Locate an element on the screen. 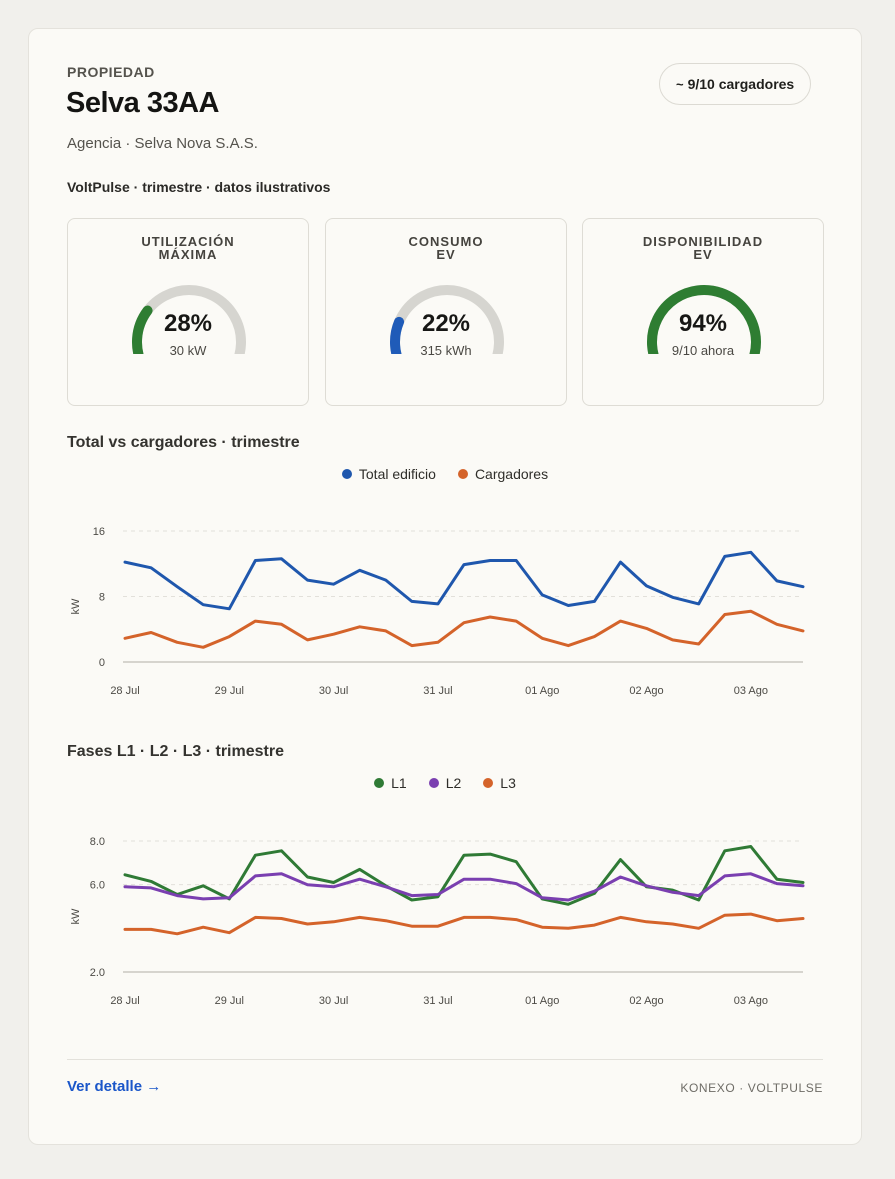  y-tick-label: 8 is located at coordinates (102, 598).